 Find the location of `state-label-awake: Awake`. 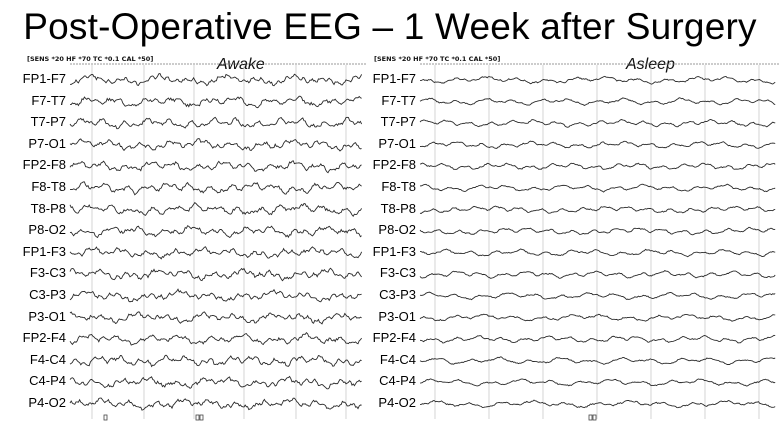

state-label-awake: Awake is located at coordinates (241, 64).